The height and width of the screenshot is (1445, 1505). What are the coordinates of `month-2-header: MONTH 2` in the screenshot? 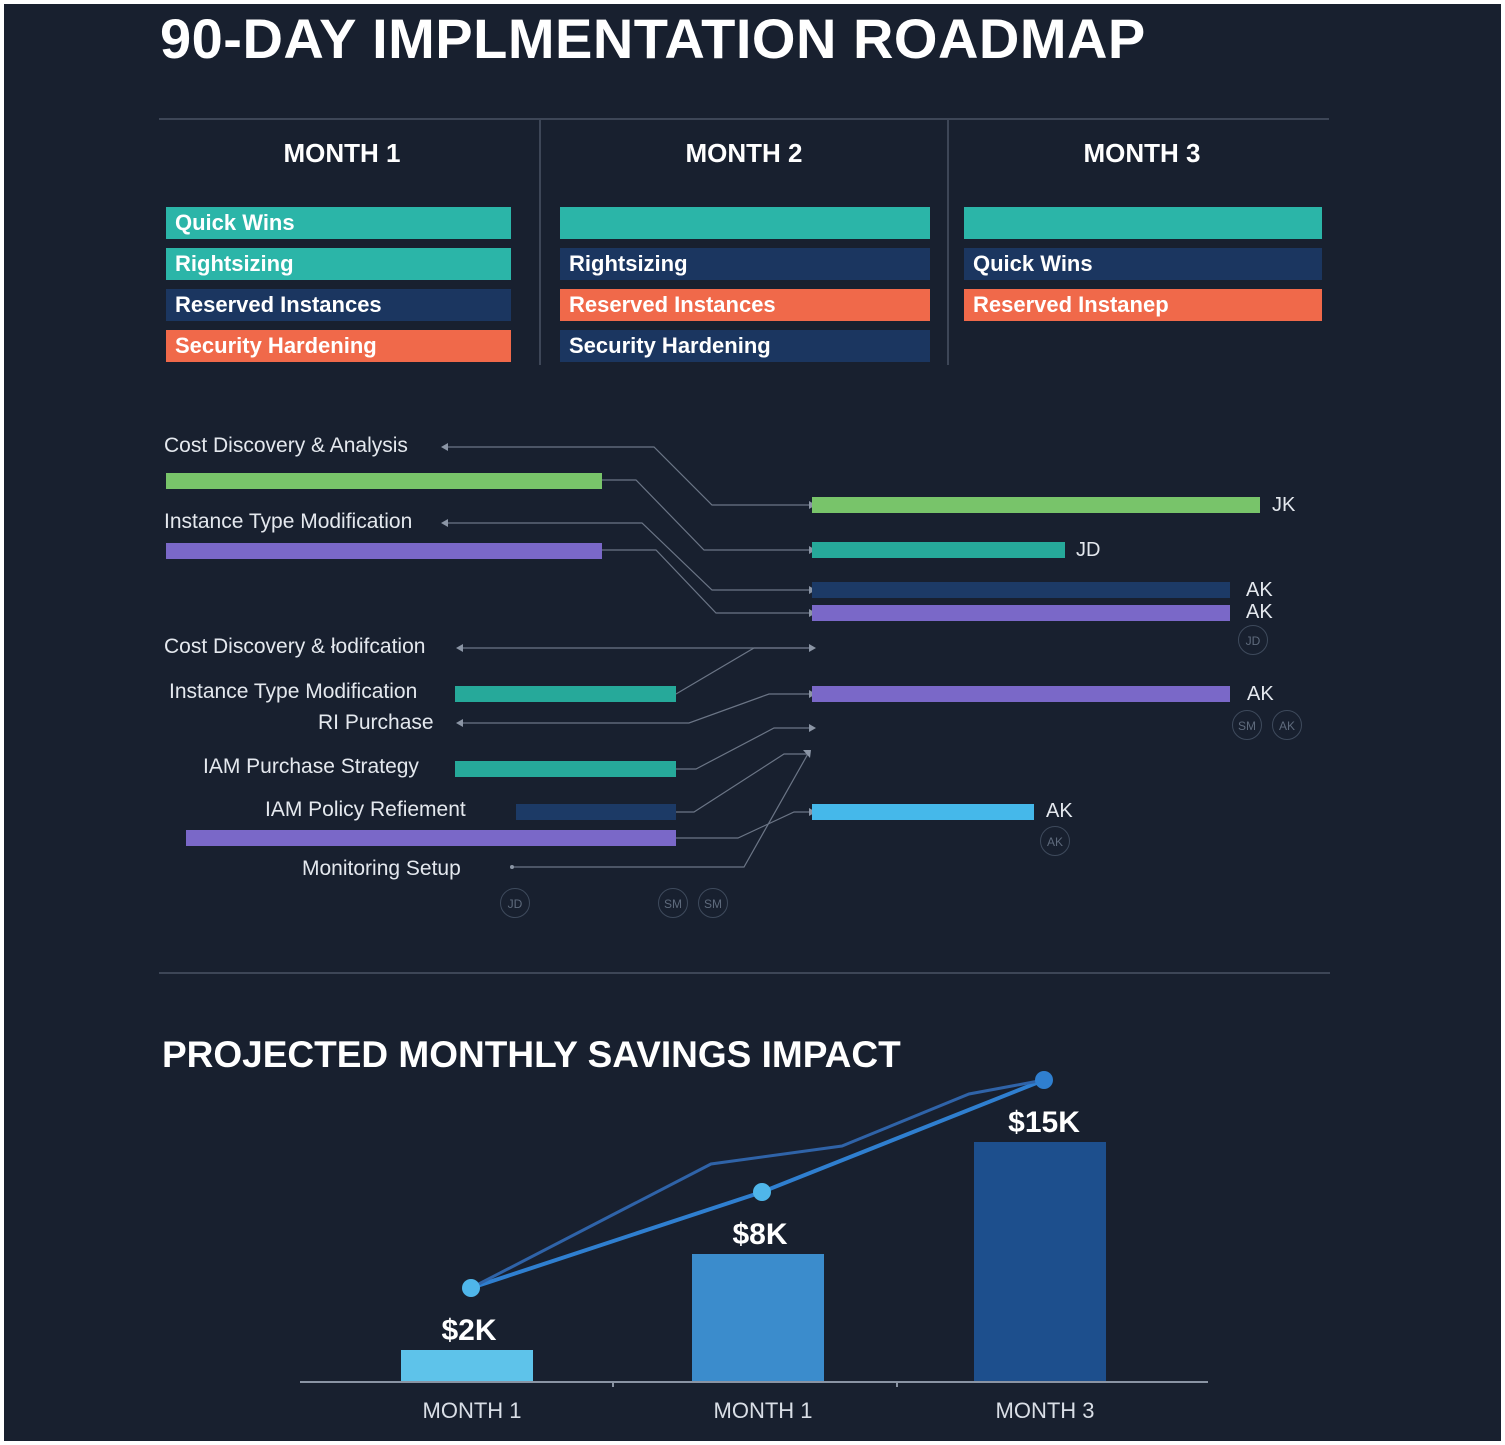 It's located at (744, 153).